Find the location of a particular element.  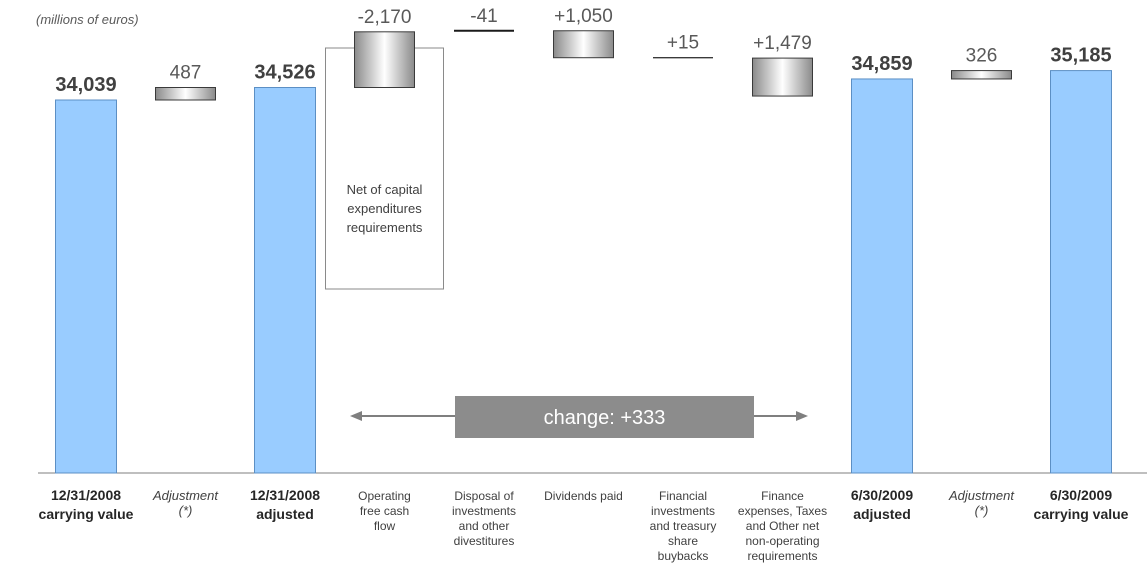

annotation-text-s3: Net of capital expenditures requirements is located at coordinates (385, 208).